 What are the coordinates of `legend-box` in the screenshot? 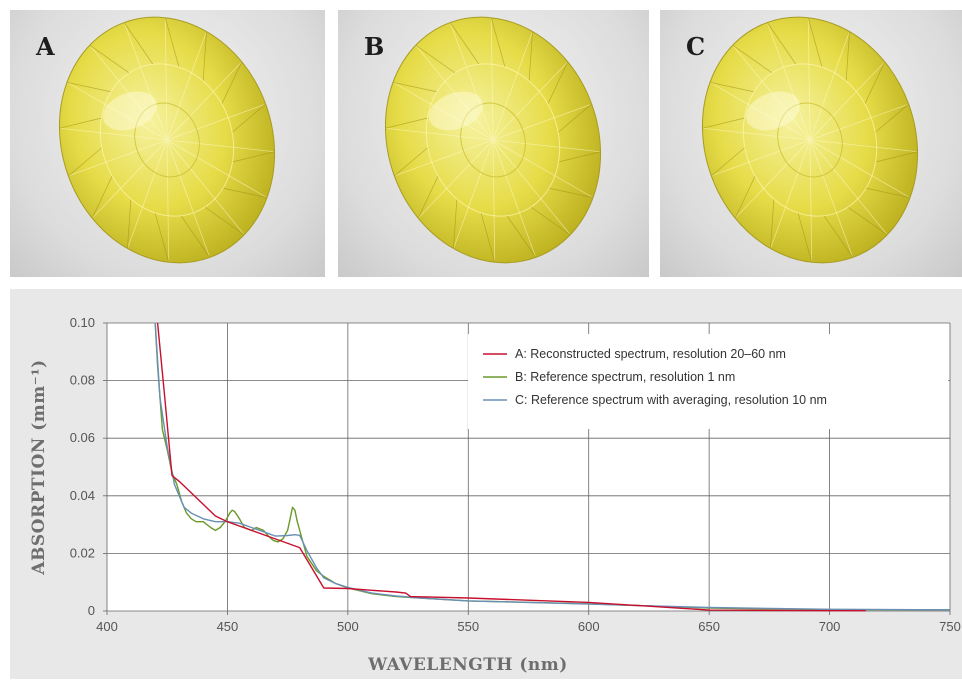 It's located at (708, 381).